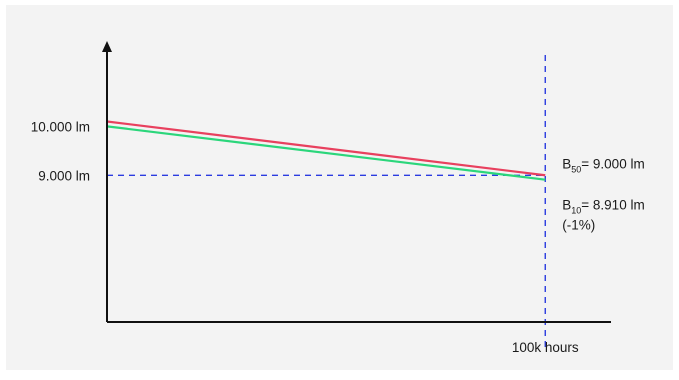 The height and width of the screenshot is (380, 679). Describe the element at coordinates (107, 46) in the screenshot. I see `y-axis-arrow-icon` at that location.